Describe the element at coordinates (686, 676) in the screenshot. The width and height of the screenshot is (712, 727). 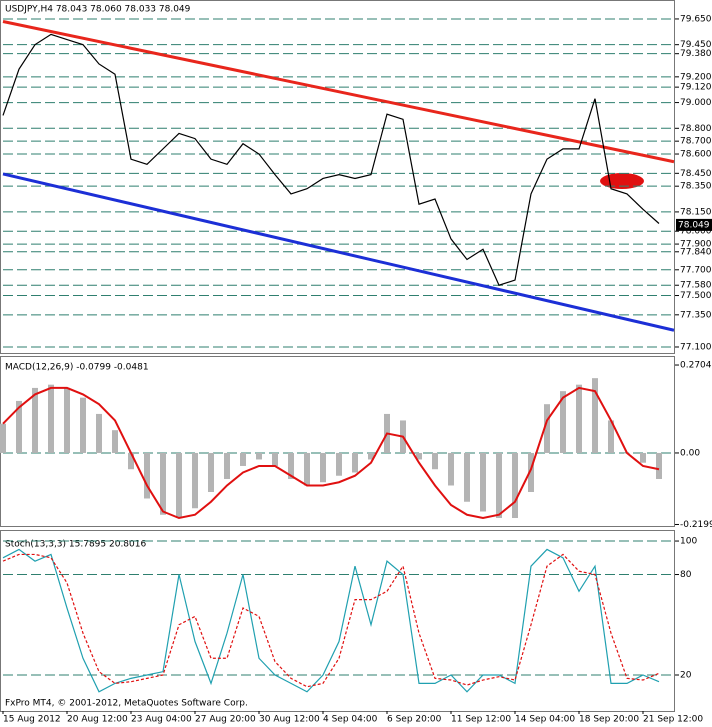
I see `y-tick-label: 20` at that location.